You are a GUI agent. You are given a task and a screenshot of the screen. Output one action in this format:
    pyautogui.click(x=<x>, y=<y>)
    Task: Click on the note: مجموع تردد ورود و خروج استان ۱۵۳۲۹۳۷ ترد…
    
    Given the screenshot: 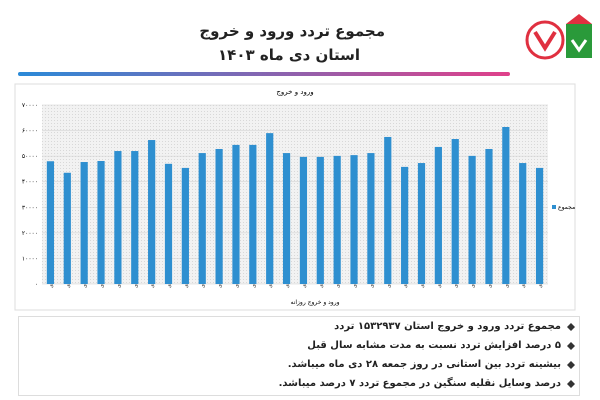 What is the action you would take?
    pyautogui.click(x=299, y=326)
    